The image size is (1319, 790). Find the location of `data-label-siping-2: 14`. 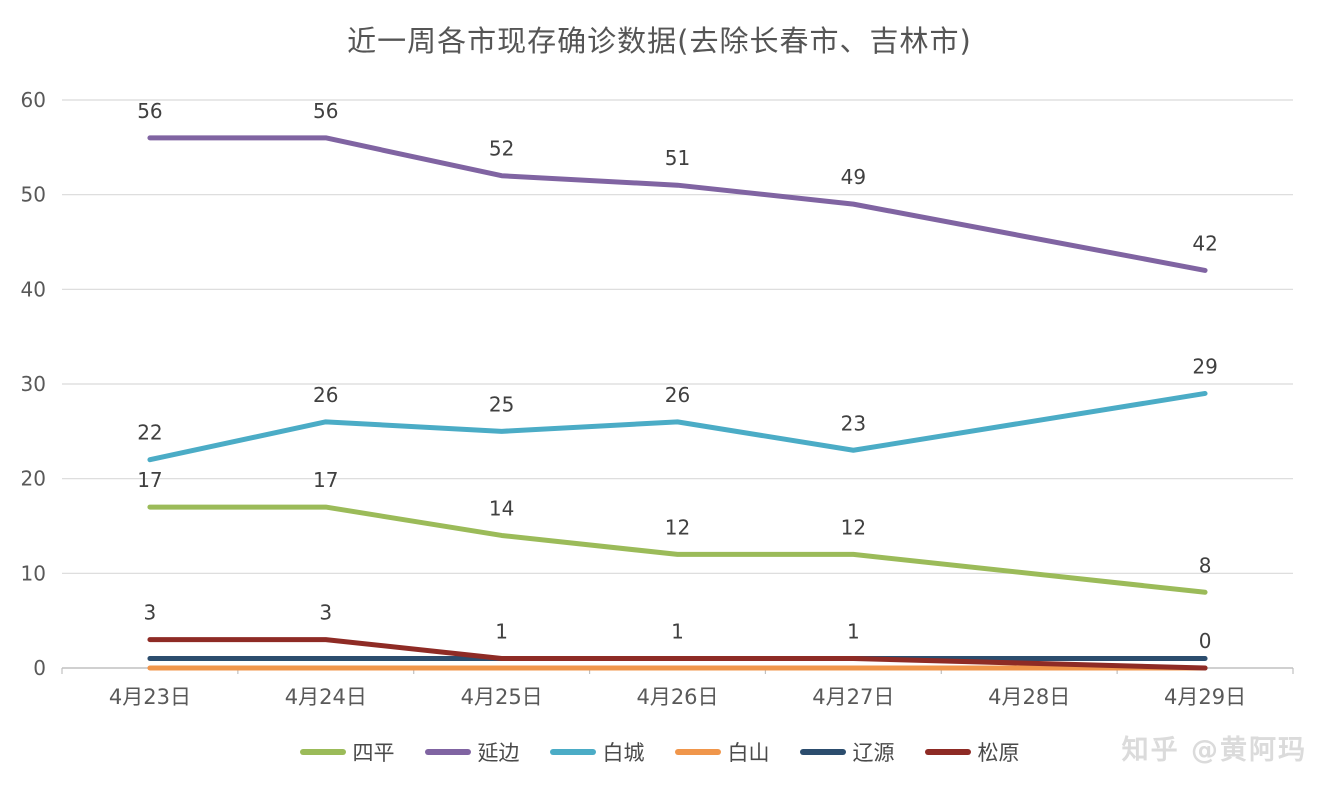

data-label-siping-2: 14 is located at coordinates (501, 508).